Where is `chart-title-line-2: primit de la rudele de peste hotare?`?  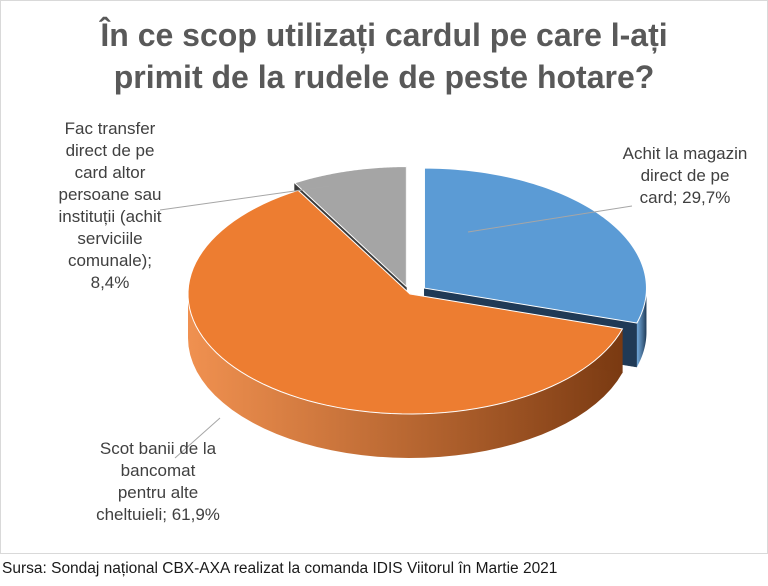 chart-title-line-2: primit de la rudele de peste hotare? is located at coordinates (384, 77).